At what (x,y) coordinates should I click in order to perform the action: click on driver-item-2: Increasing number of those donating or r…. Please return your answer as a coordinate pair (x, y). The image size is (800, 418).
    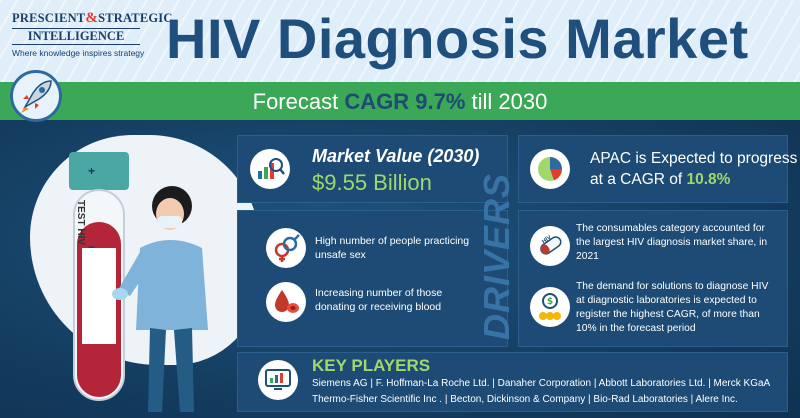
    Looking at the image, I should click on (379, 300).